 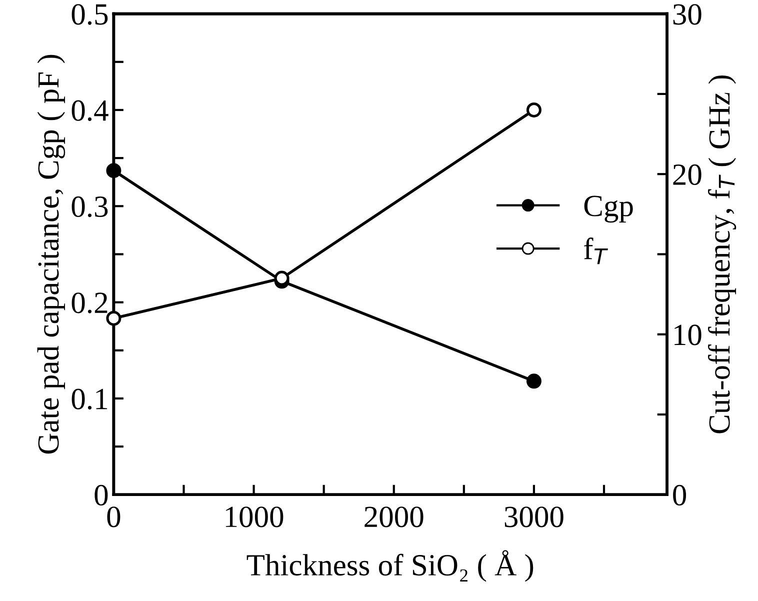 What do you see at coordinates (51, 254) in the screenshot?
I see `y-axis-title: Gate pad capacitance, Cgp ( pF )` at bounding box center [51, 254].